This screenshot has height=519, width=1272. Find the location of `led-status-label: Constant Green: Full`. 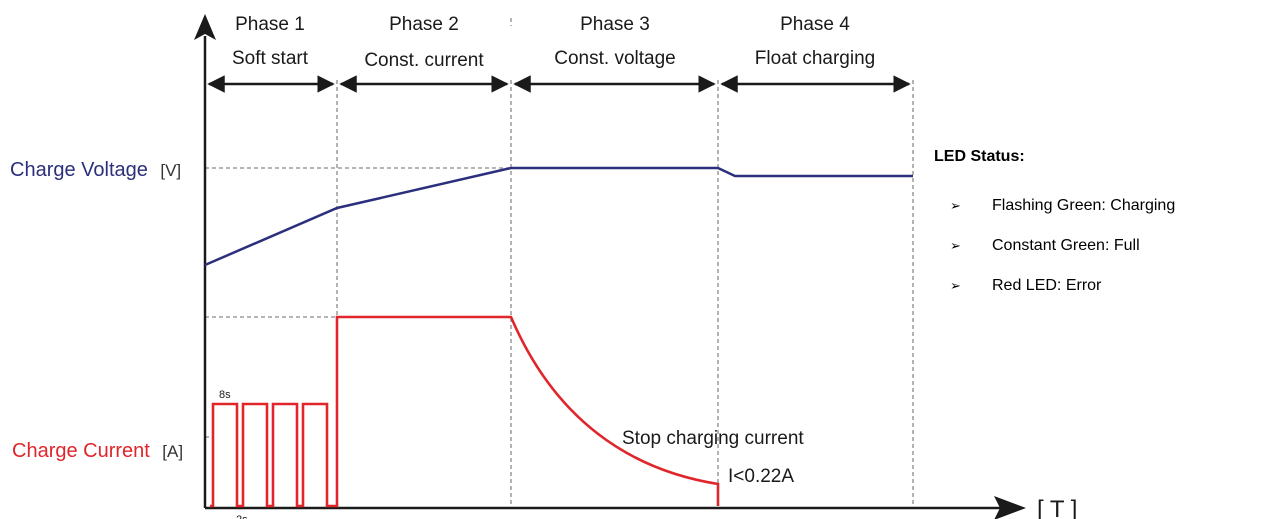

led-status-label: Constant Green: Full is located at coordinates (1066, 245).